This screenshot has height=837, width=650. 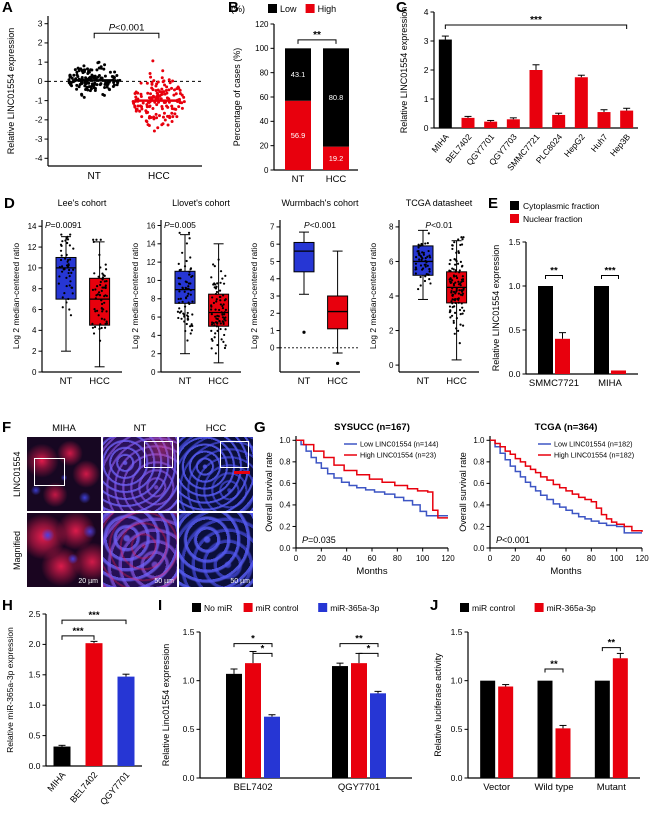 I want to click on svg-text: P<0.01, so click(x=438, y=225).